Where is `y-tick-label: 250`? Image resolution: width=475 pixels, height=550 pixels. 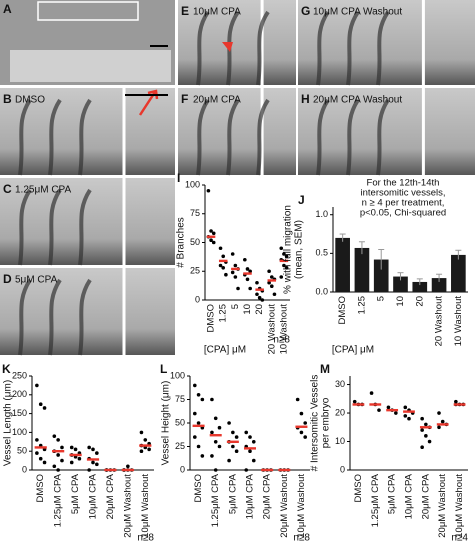 y-tick-label: 250 is located at coordinates (19, 375).